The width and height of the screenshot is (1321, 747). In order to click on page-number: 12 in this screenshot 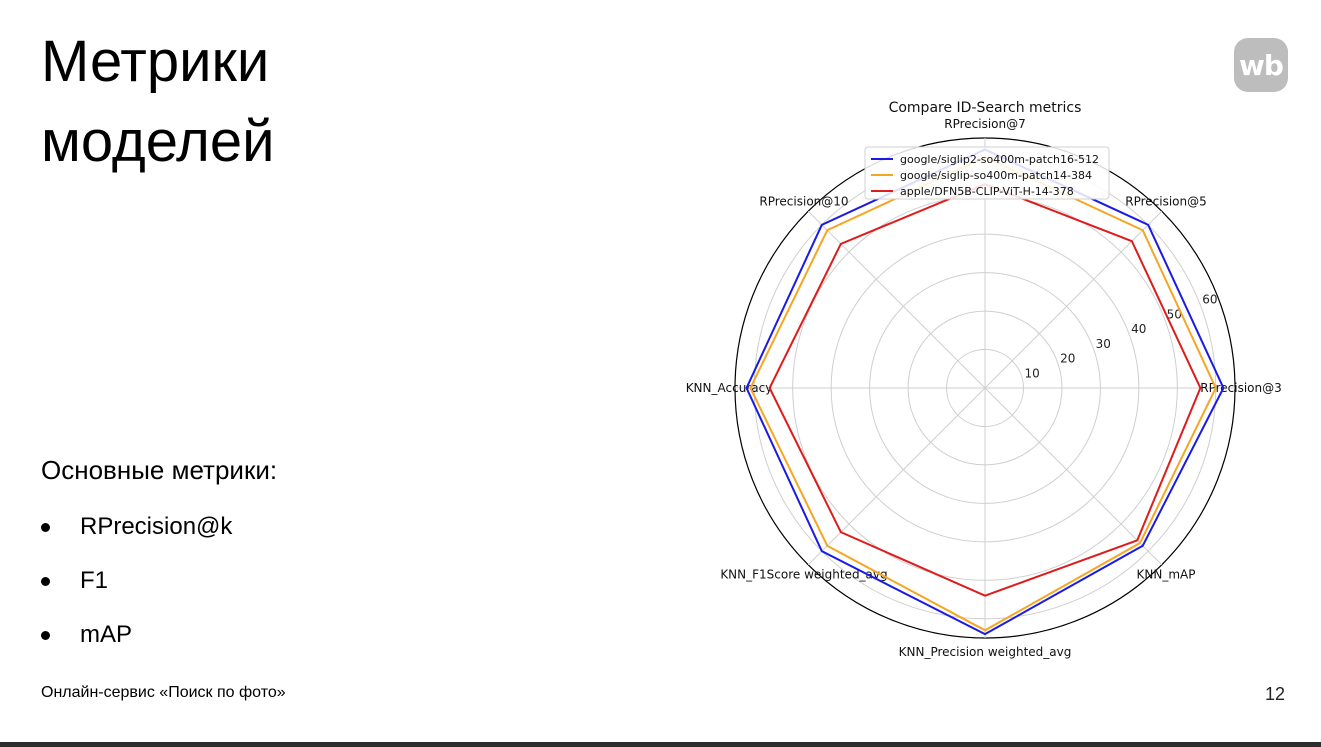, I will do `click(1275, 694)`.